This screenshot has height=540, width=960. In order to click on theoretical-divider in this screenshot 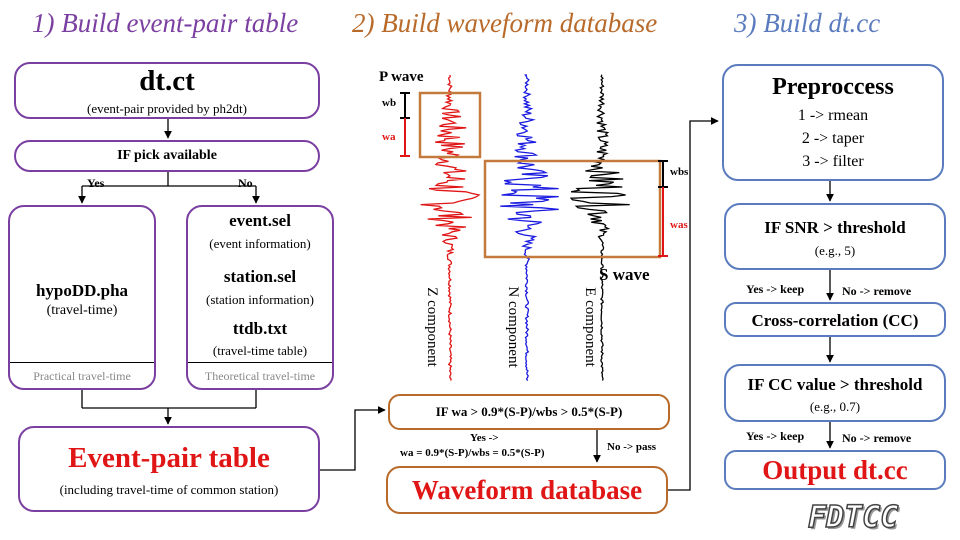, I will do `click(260, 362)`.